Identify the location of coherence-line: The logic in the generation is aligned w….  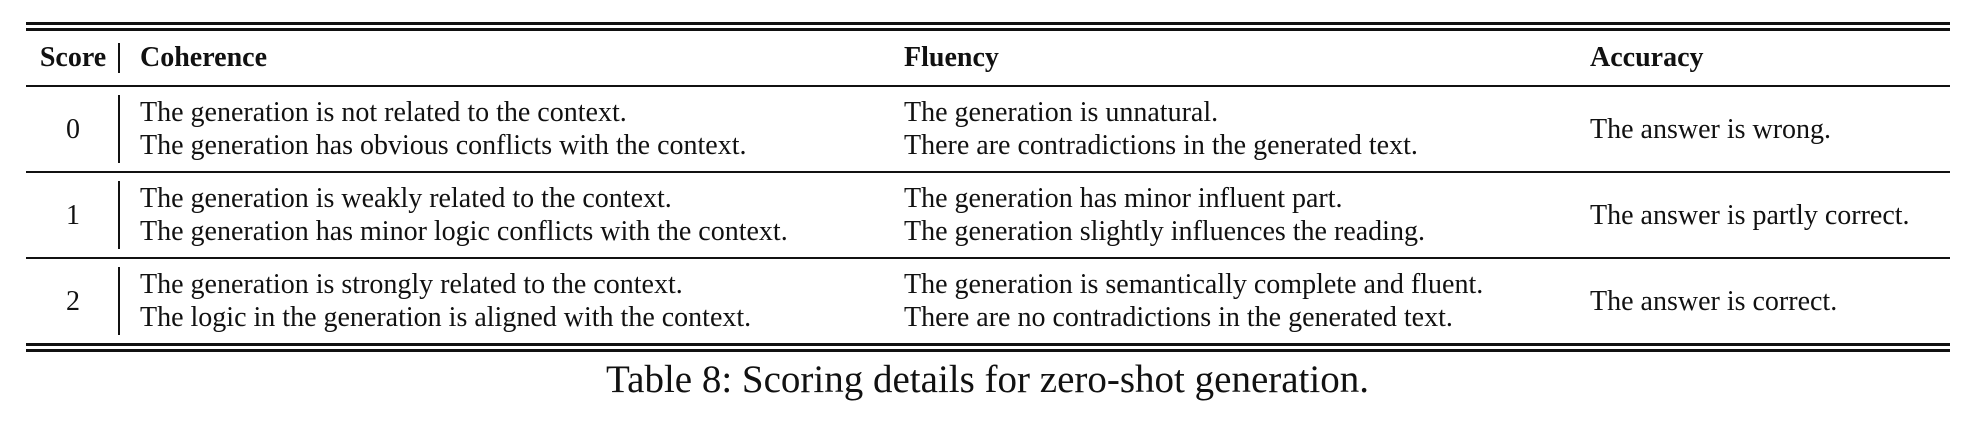
(446, 317).